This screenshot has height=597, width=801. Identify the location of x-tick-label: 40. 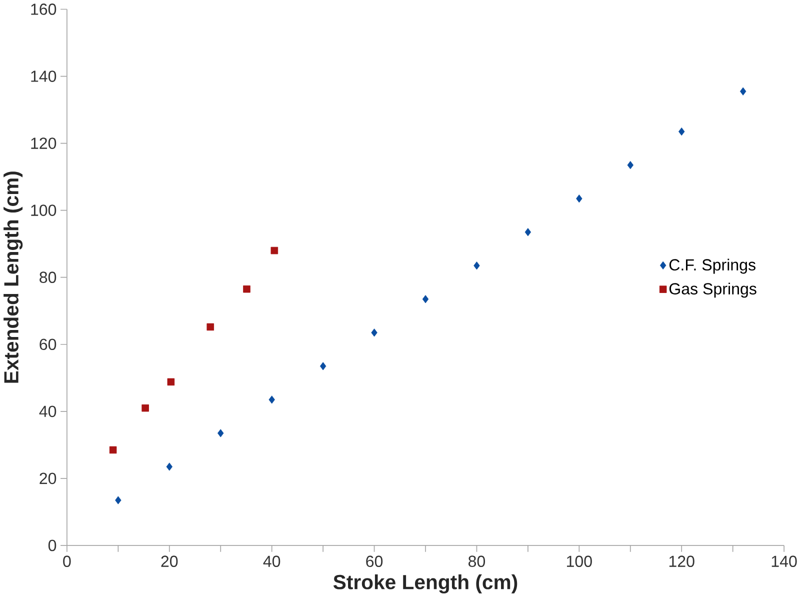
(271, 562).